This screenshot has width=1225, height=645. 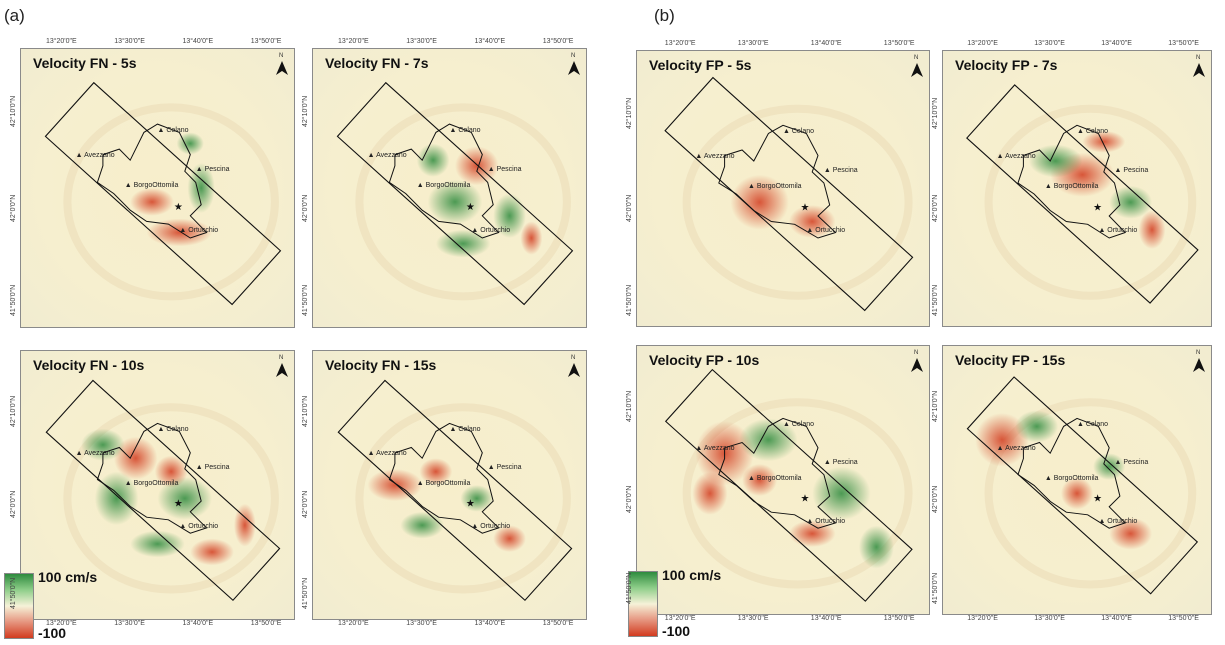 What do you see at coordinates (1006, 65) in the screenshot?
I see `panel-title: Velocity FP - 7s` at bounding box center [1006, 65].